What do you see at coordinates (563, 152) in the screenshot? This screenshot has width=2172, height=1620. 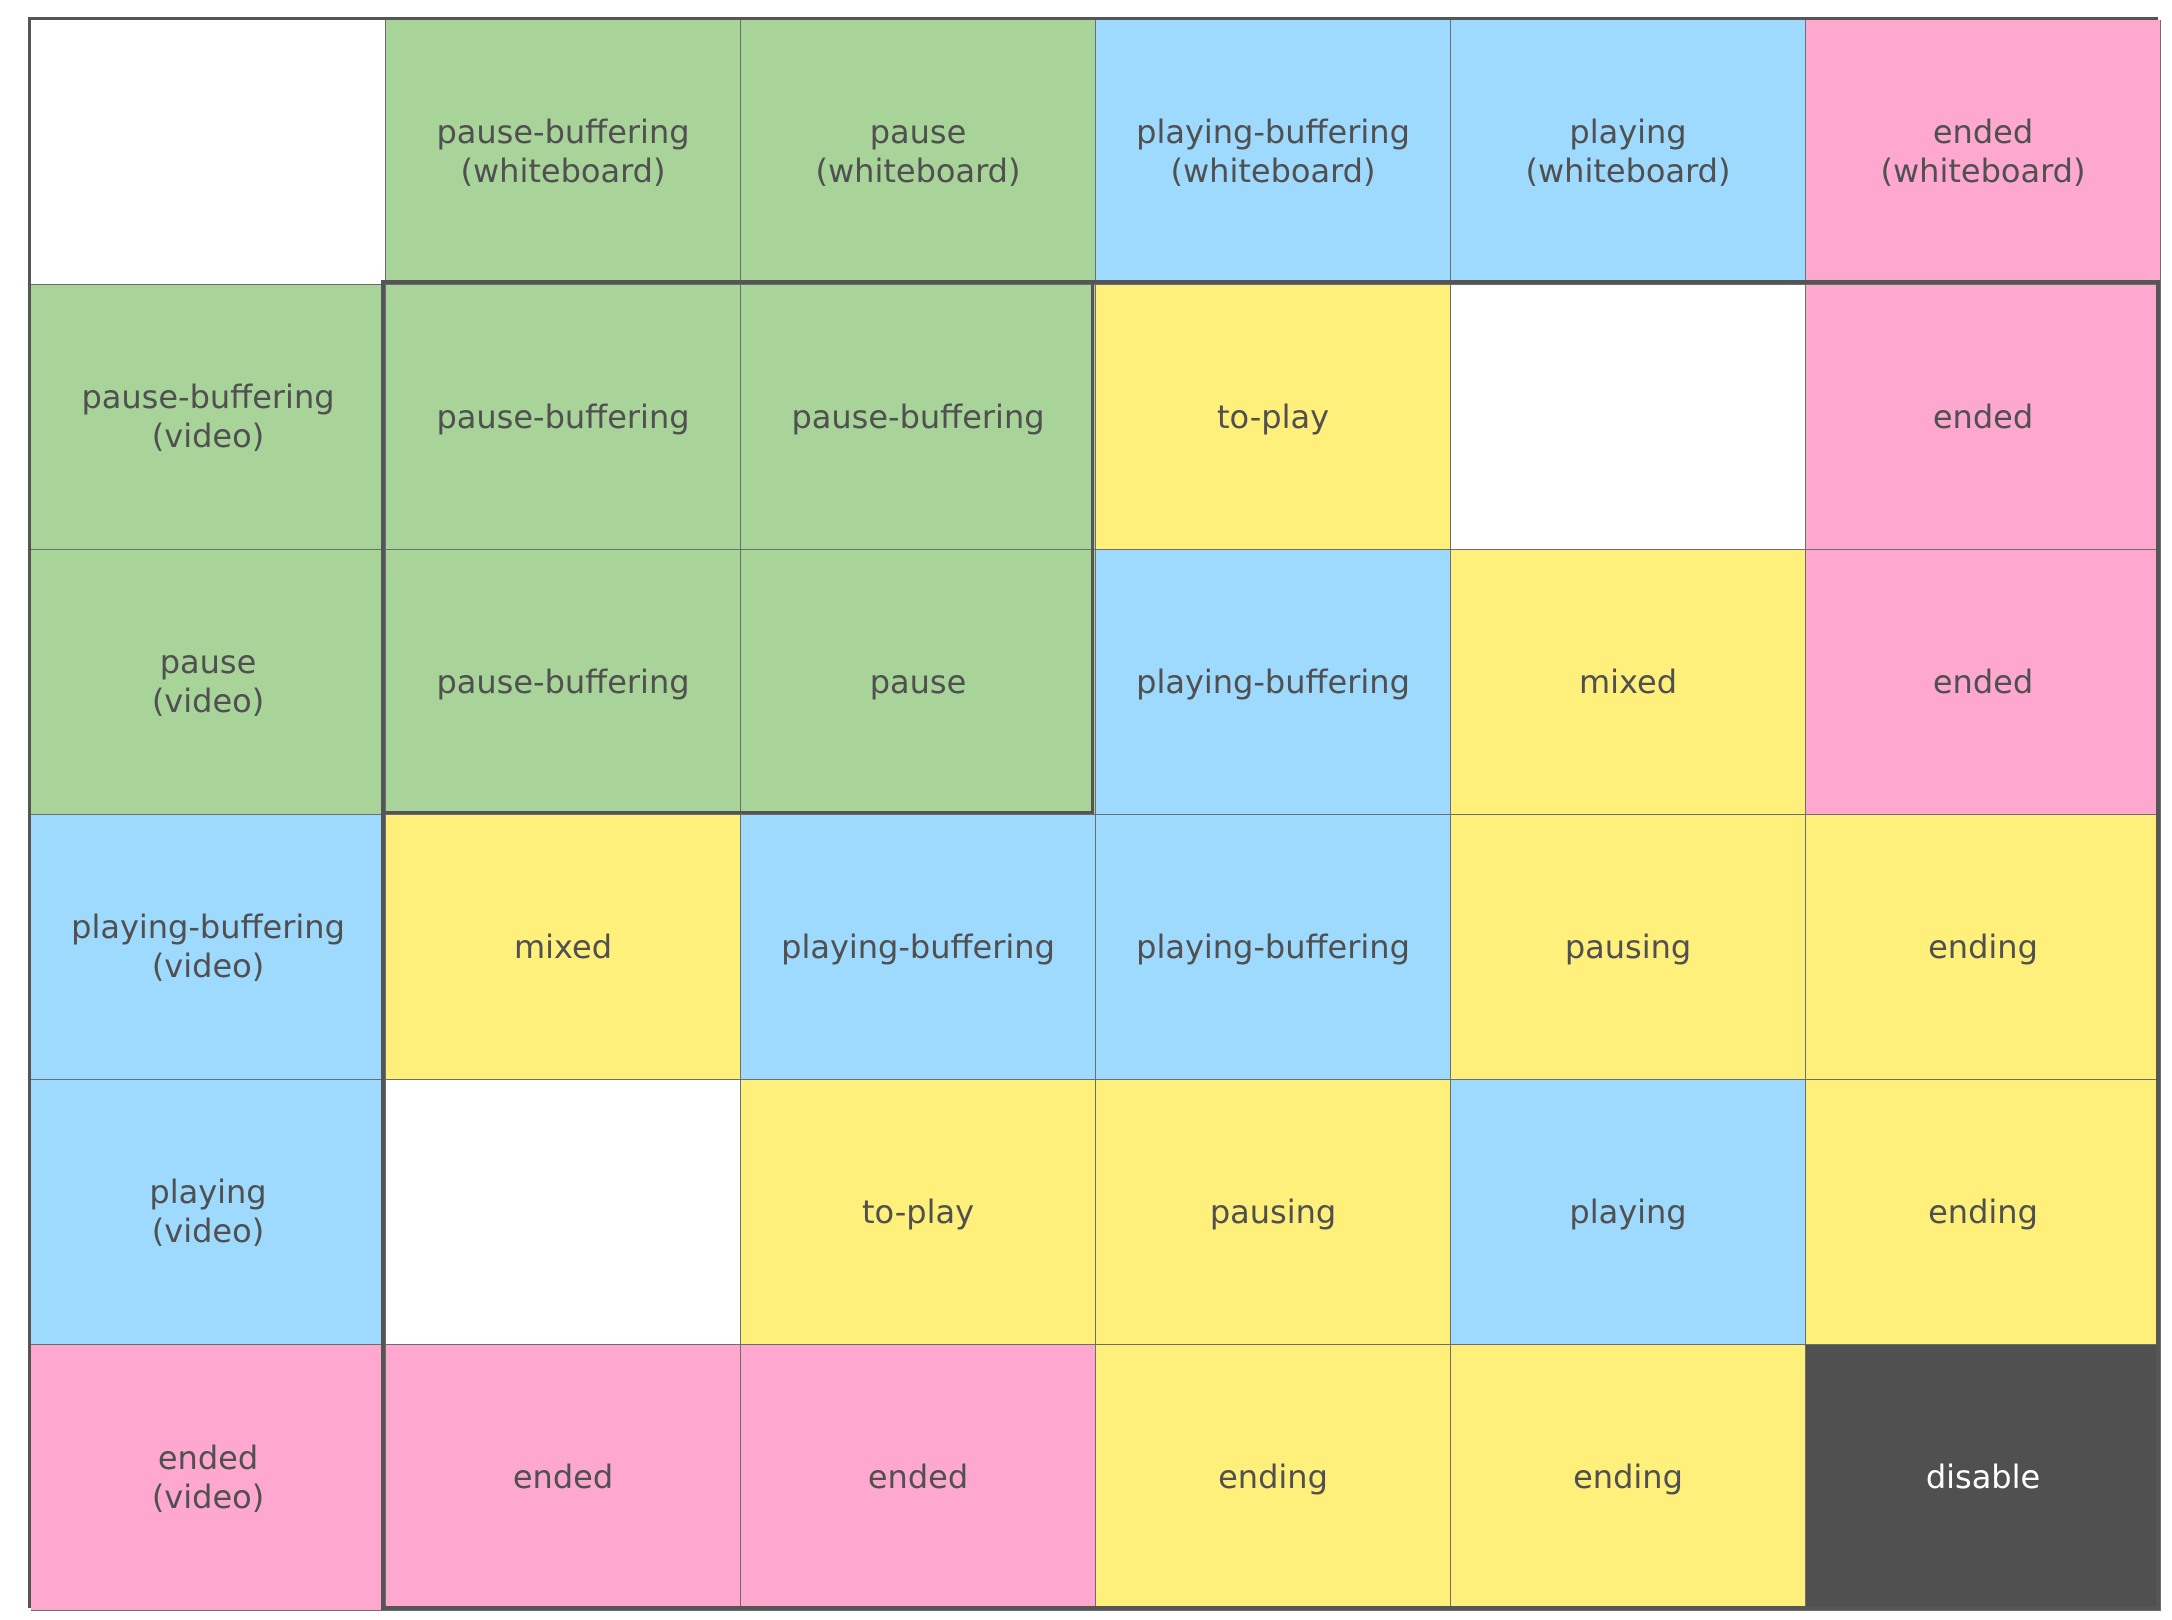 I see `column-header-pause-buffering: pause-buffering (whiteboard)` at bounding box center [563, 152].